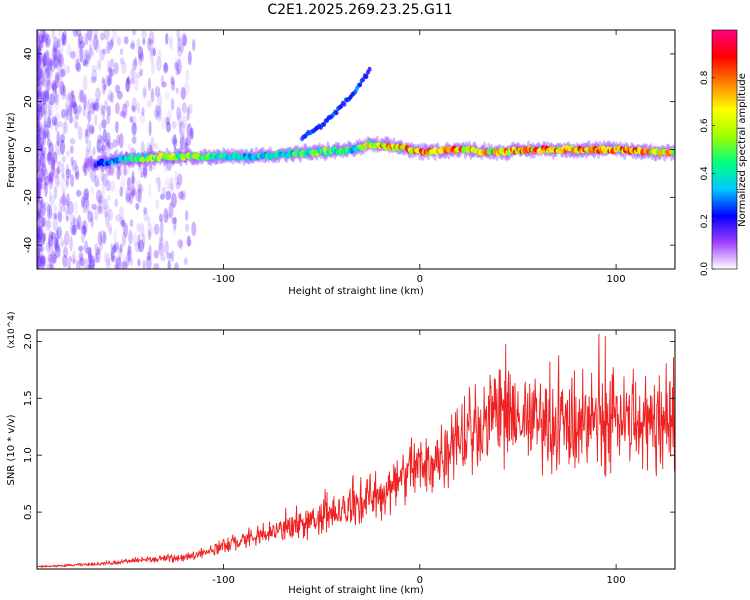  What do you see at coordinates (705, 221) in the screenshot?
I see `colorbar-tick-label: 0.2` at bounding box center [705, 221].